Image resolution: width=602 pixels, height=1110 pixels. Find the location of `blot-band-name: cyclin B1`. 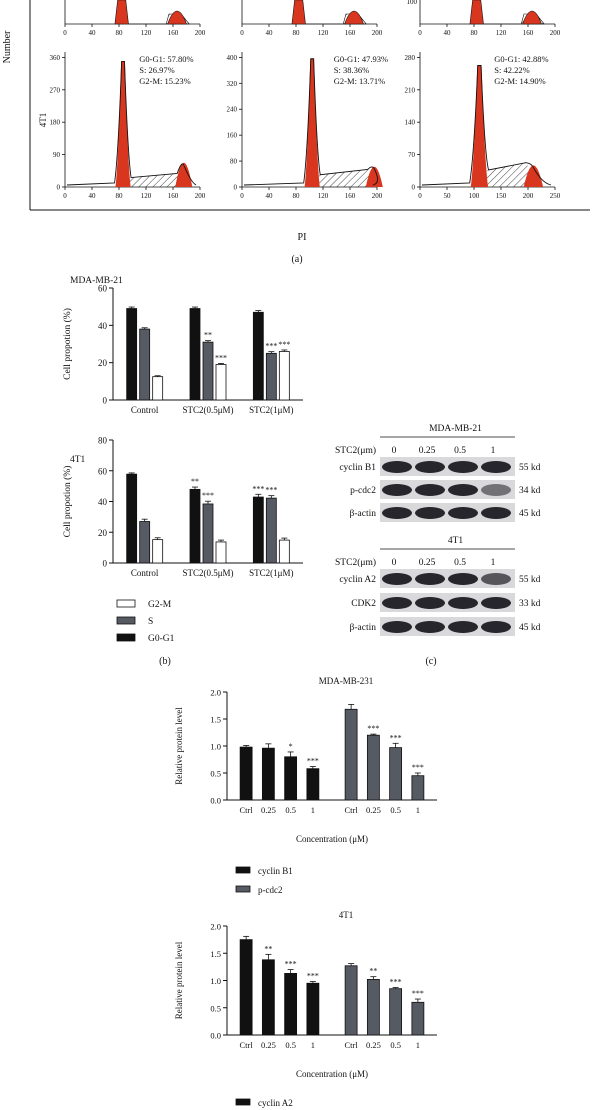

blot-band-name: cyclin B1 is located at coordinates (357, 468).